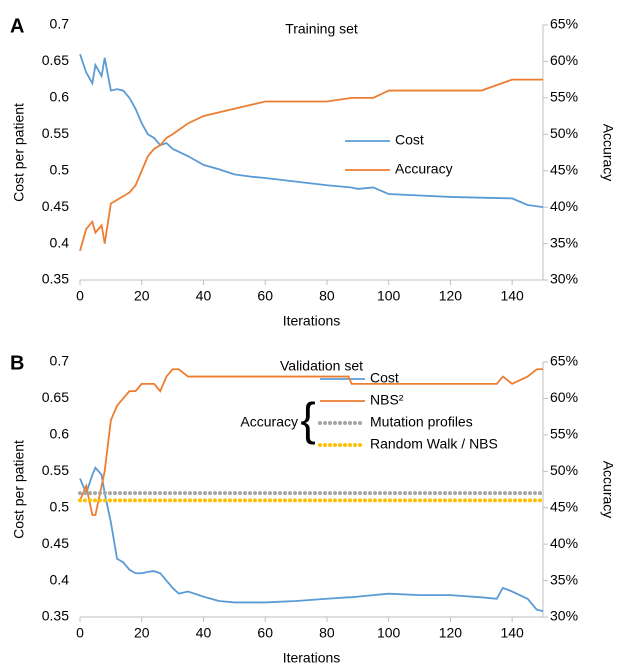 This screenshot has height=670, width=617. I want to click on legend-brace: {, so click(307, 419).